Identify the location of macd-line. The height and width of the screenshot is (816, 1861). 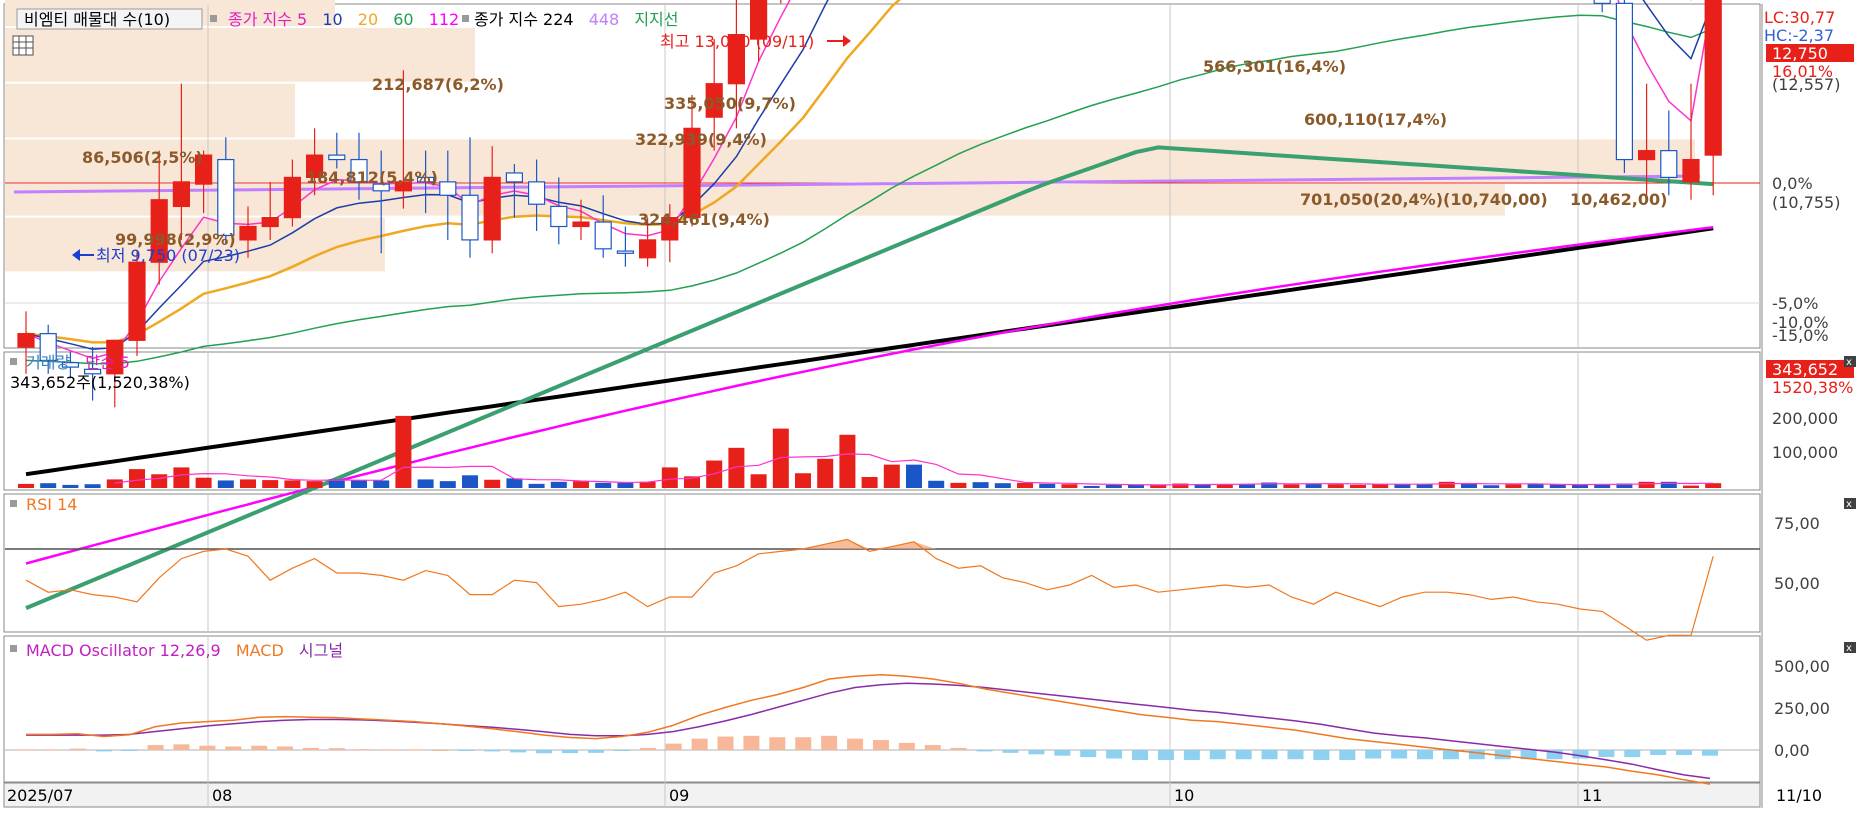
(868, 729).